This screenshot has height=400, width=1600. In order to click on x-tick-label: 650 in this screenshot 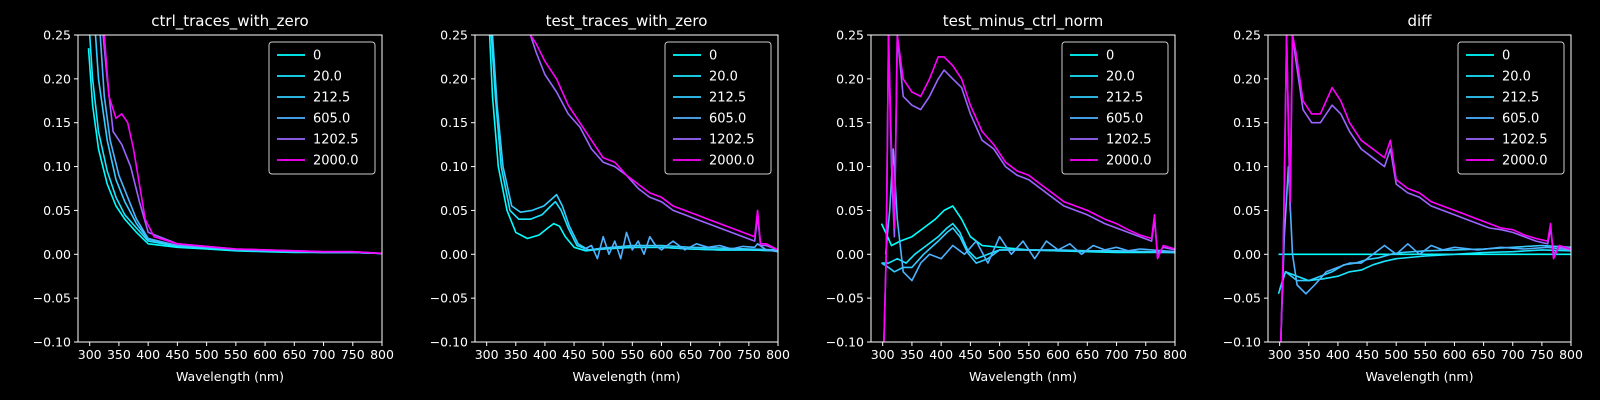, I will do `click(294, 354)`.